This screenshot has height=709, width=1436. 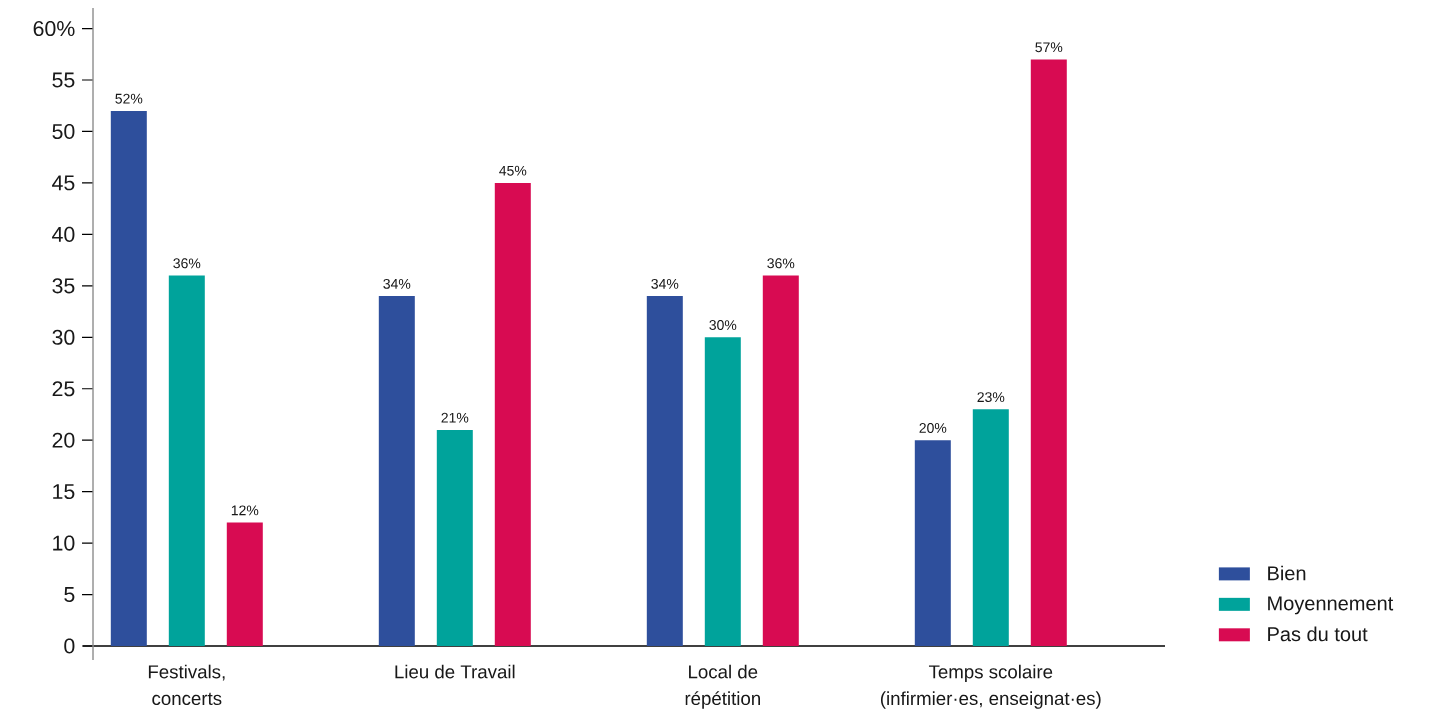 What do you see at coordinates (63, 80) in the screenshot?
I see `y-tick-label: 55` at bounding box center [63, 80].